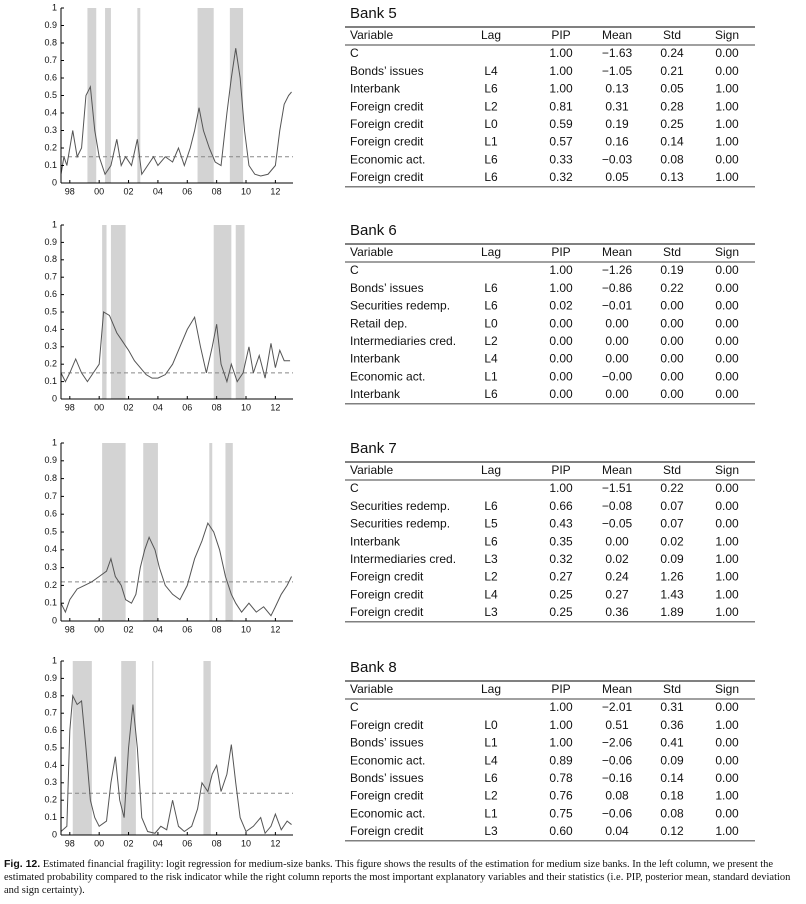 The image size is (806, 904). I want to click on table-cell: −2.01, so click(617, 707).